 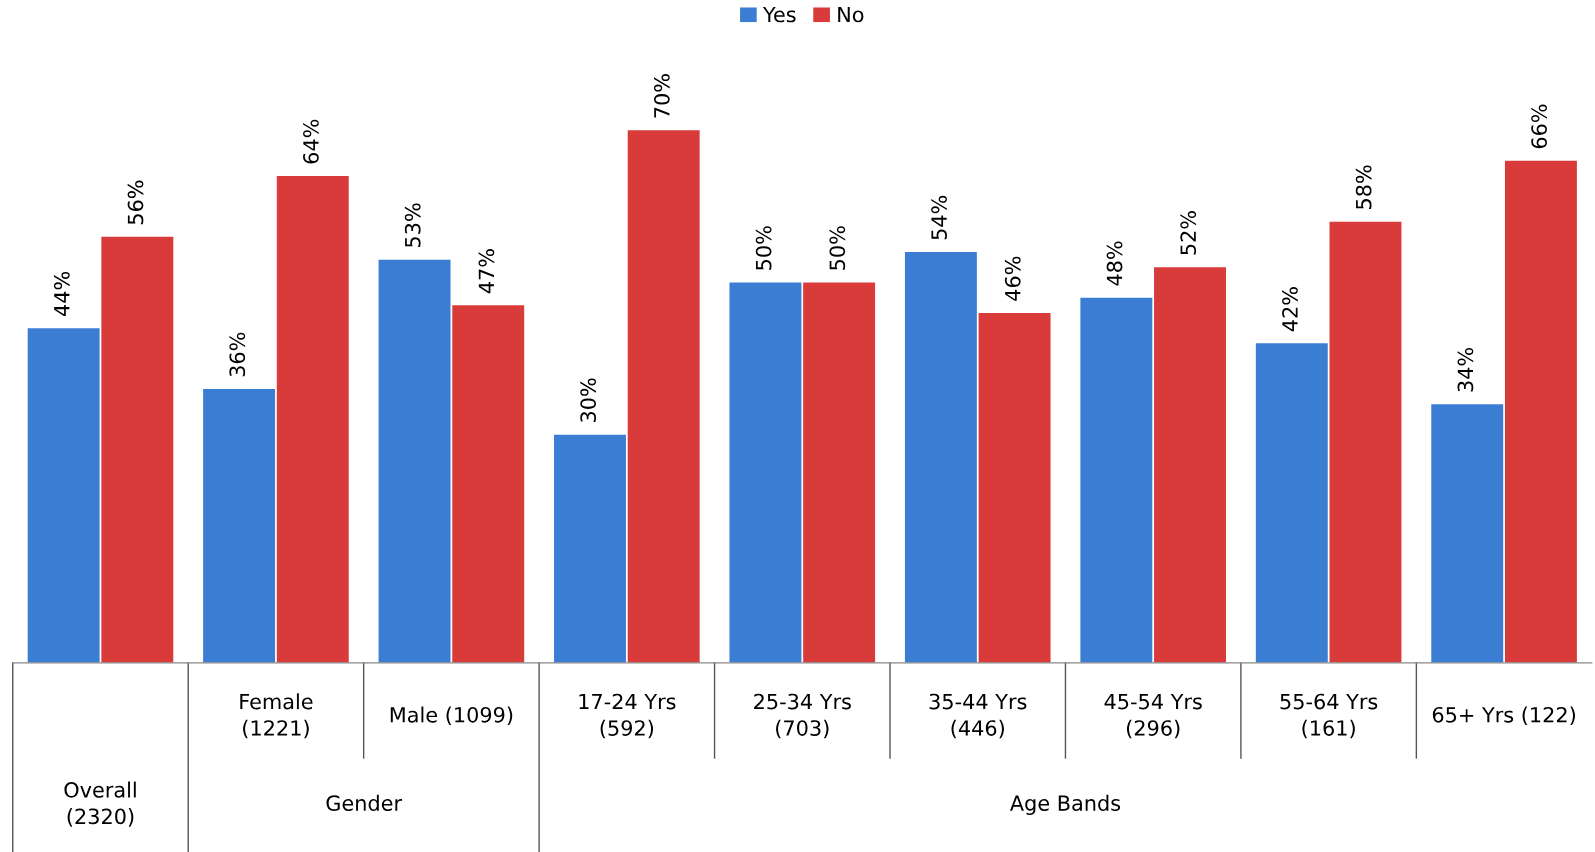 What do you see at coordinates (276, 716) in the screenshot?
I see `x-tick-label: Female (1221)` at bounding box center [276, 716].